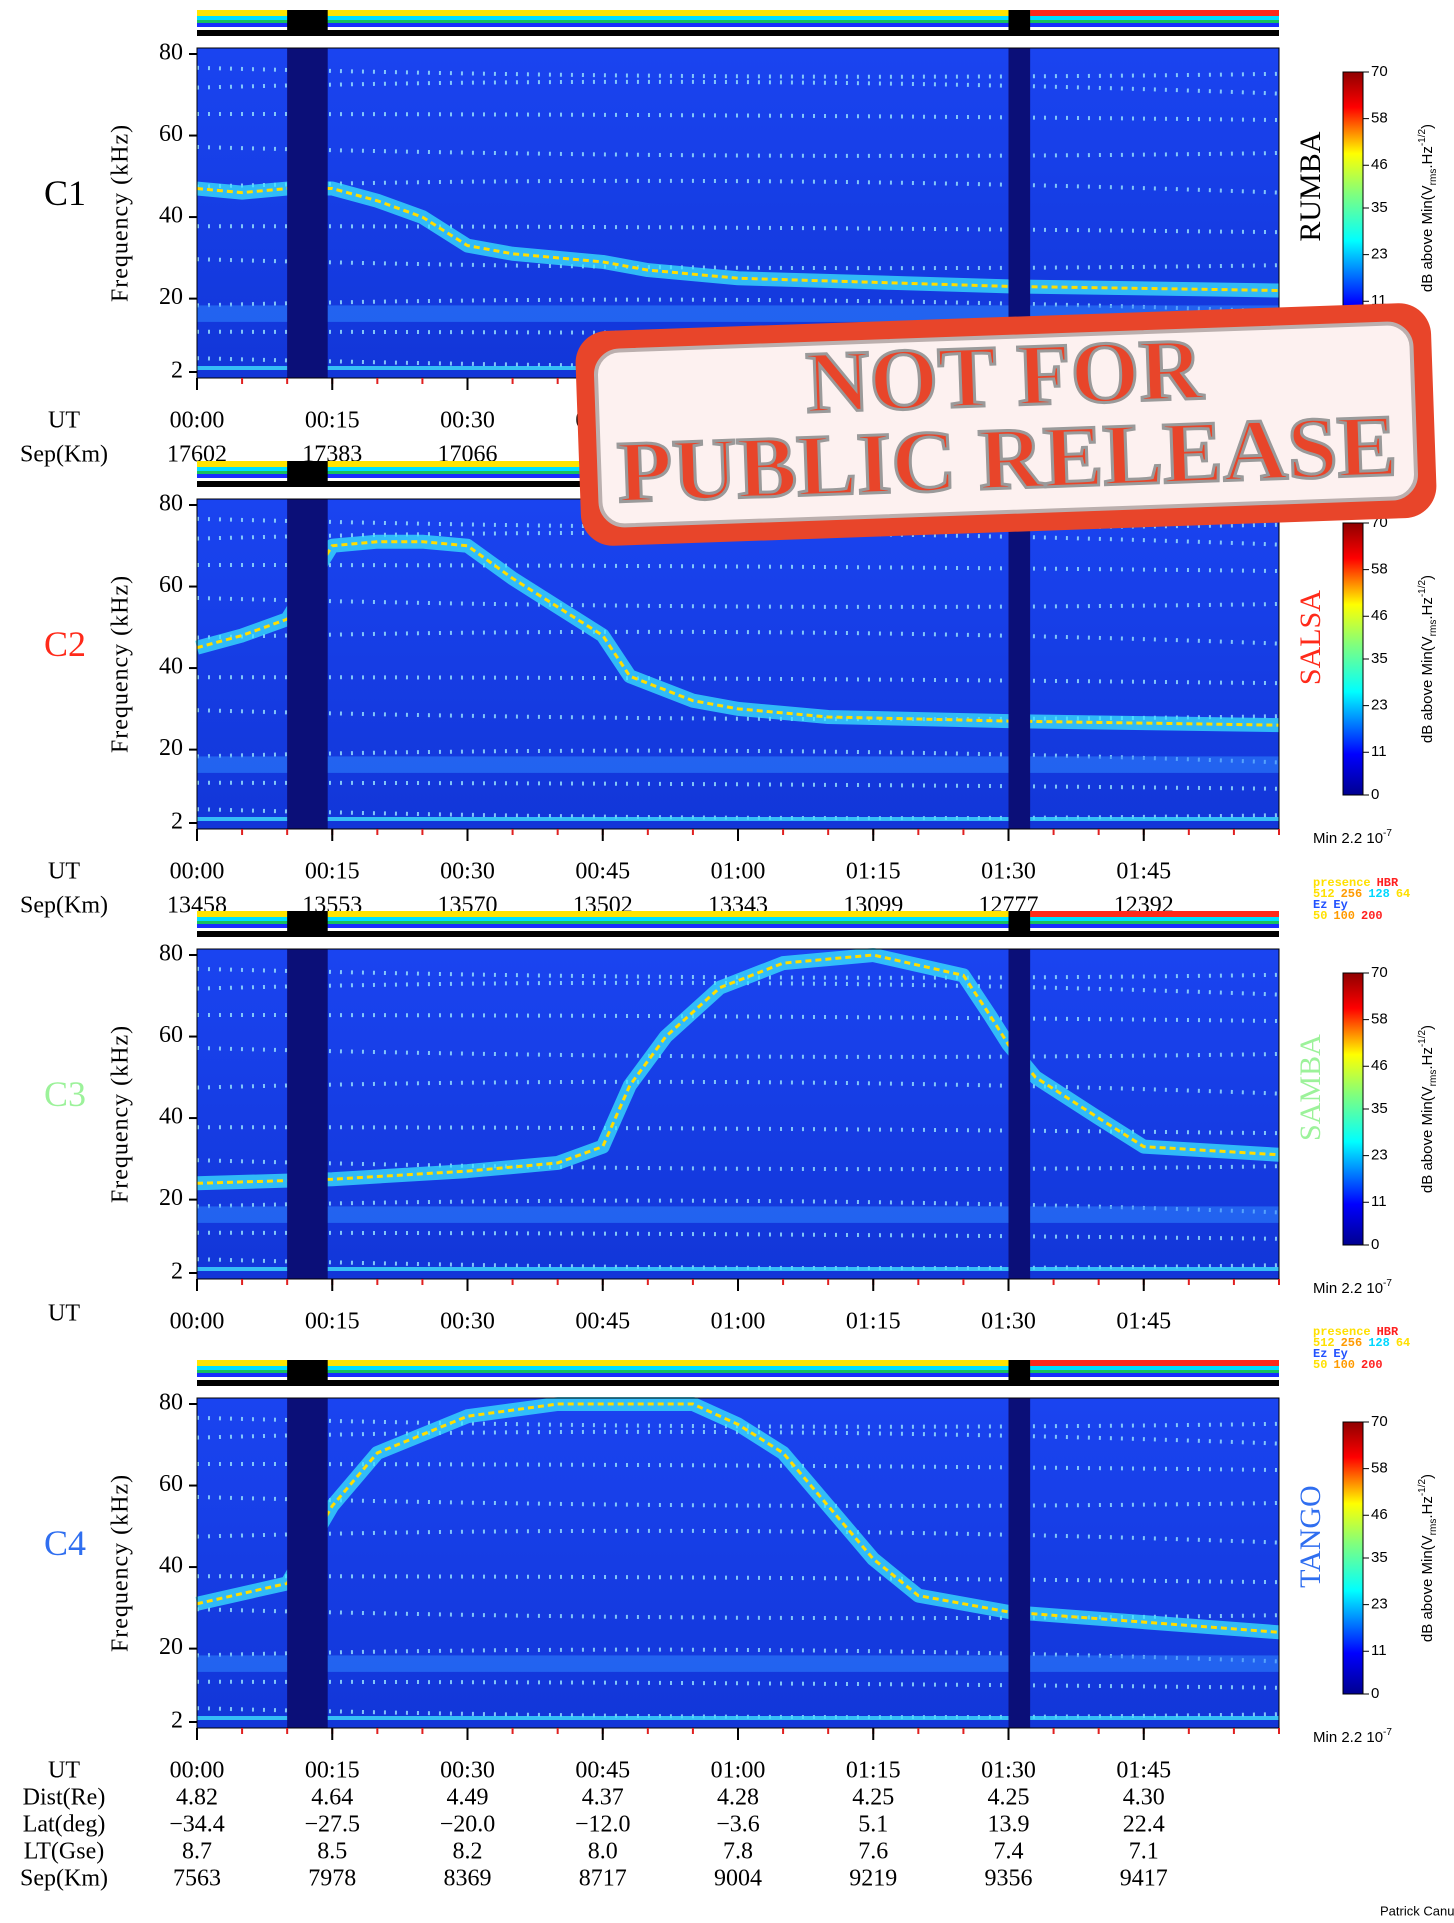 Image resolution: width=1454 pixels, height=1923 pixels. Describe the element at coordinates (1379, 1201) in the screenshot. I see `colorbar-tick-label: 11` at that location.